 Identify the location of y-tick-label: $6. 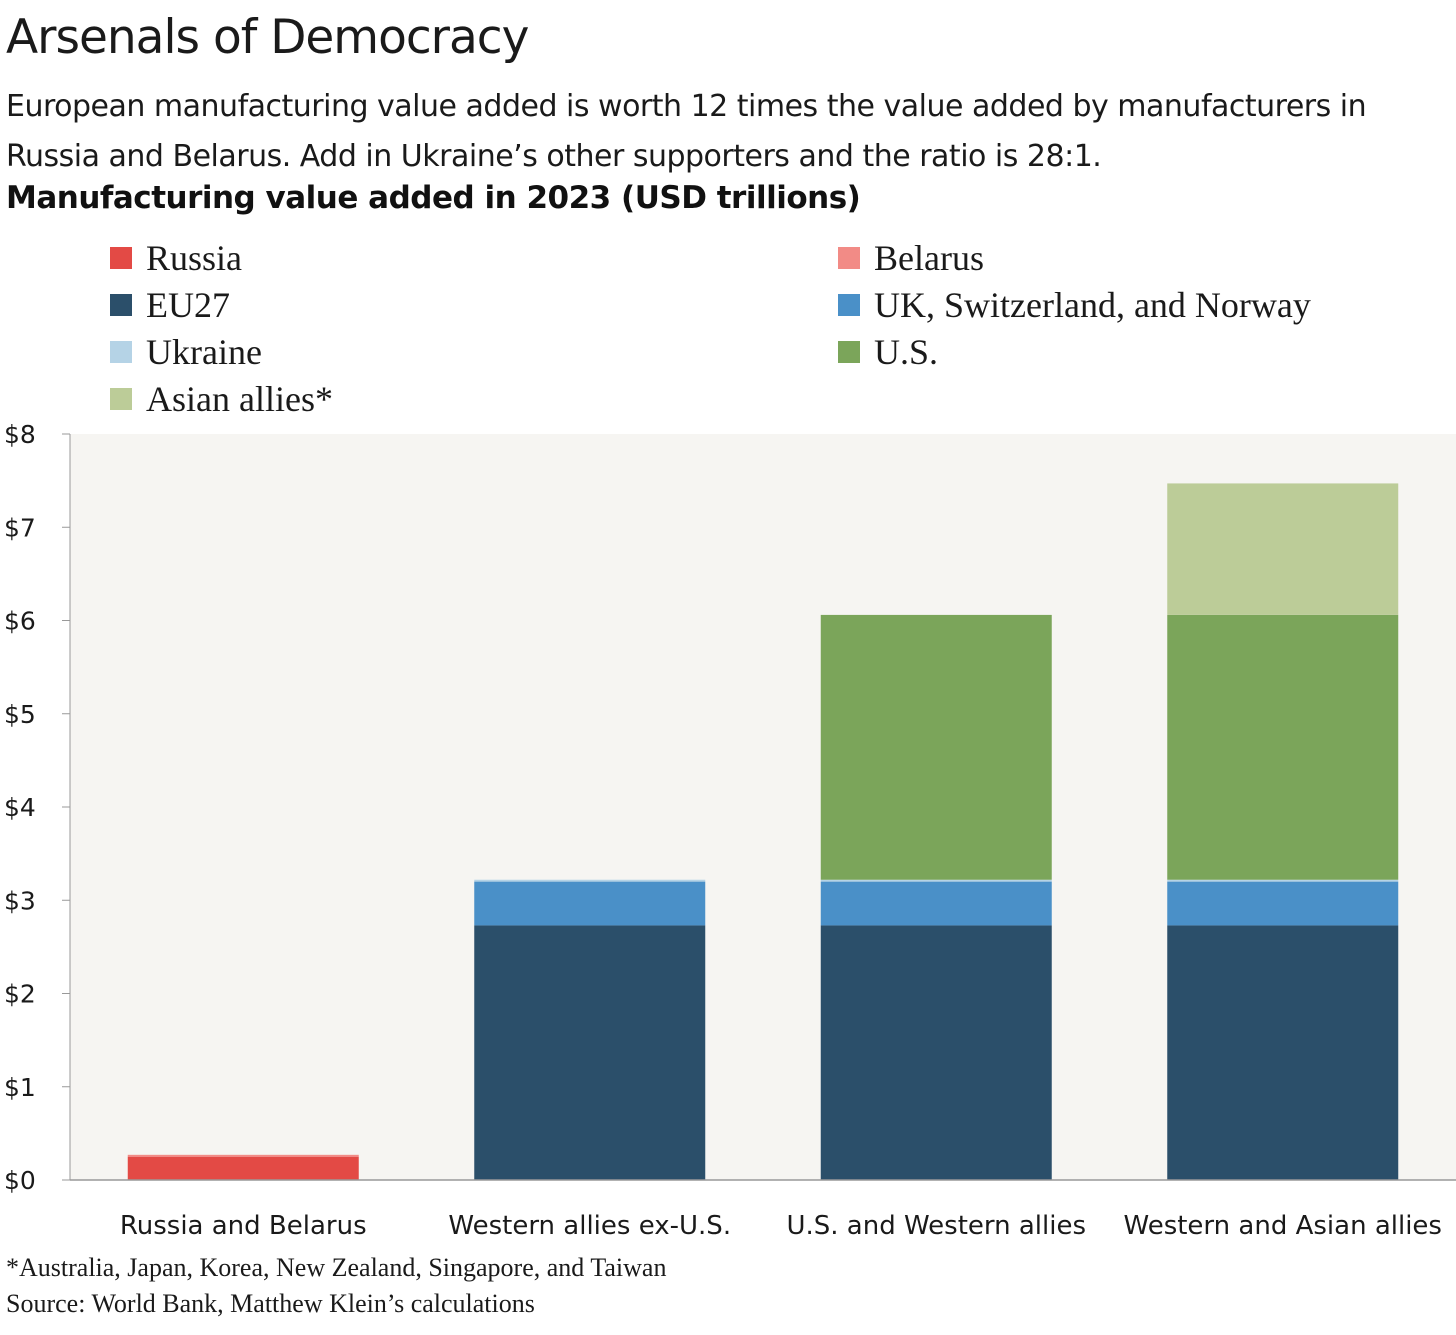
(20, 621).